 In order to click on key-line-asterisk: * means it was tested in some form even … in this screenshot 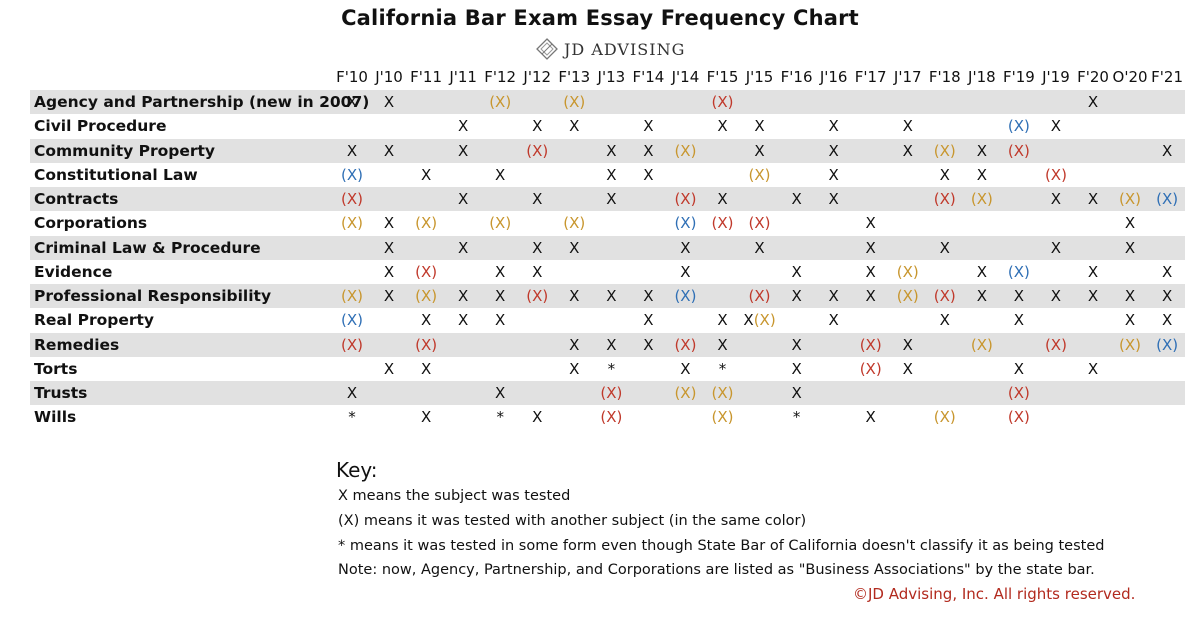, I will do `click(721, 546)`.